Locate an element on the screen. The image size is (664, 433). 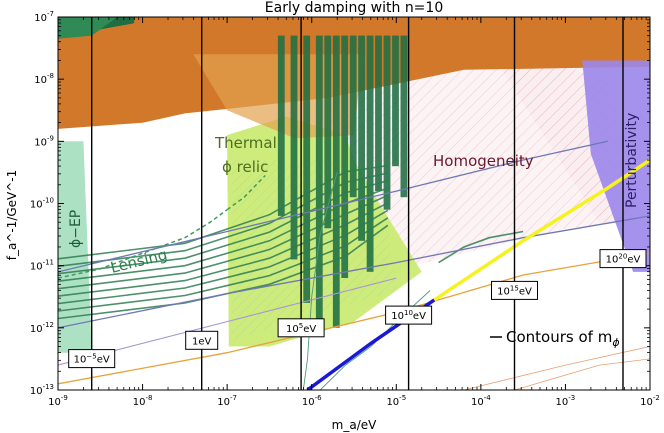
y-tick-label: 10⁻⁹ is located at coordinates (44, 141).